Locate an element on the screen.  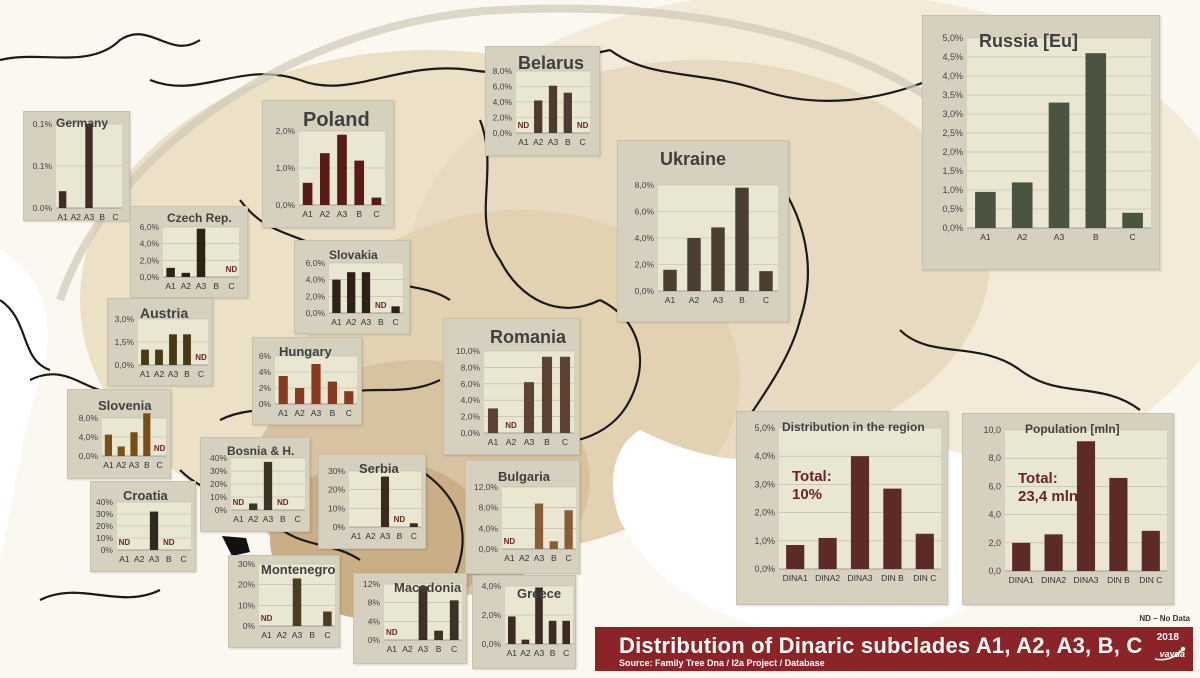
x-tick-label: DIN B is located at coordinates (892, 578).